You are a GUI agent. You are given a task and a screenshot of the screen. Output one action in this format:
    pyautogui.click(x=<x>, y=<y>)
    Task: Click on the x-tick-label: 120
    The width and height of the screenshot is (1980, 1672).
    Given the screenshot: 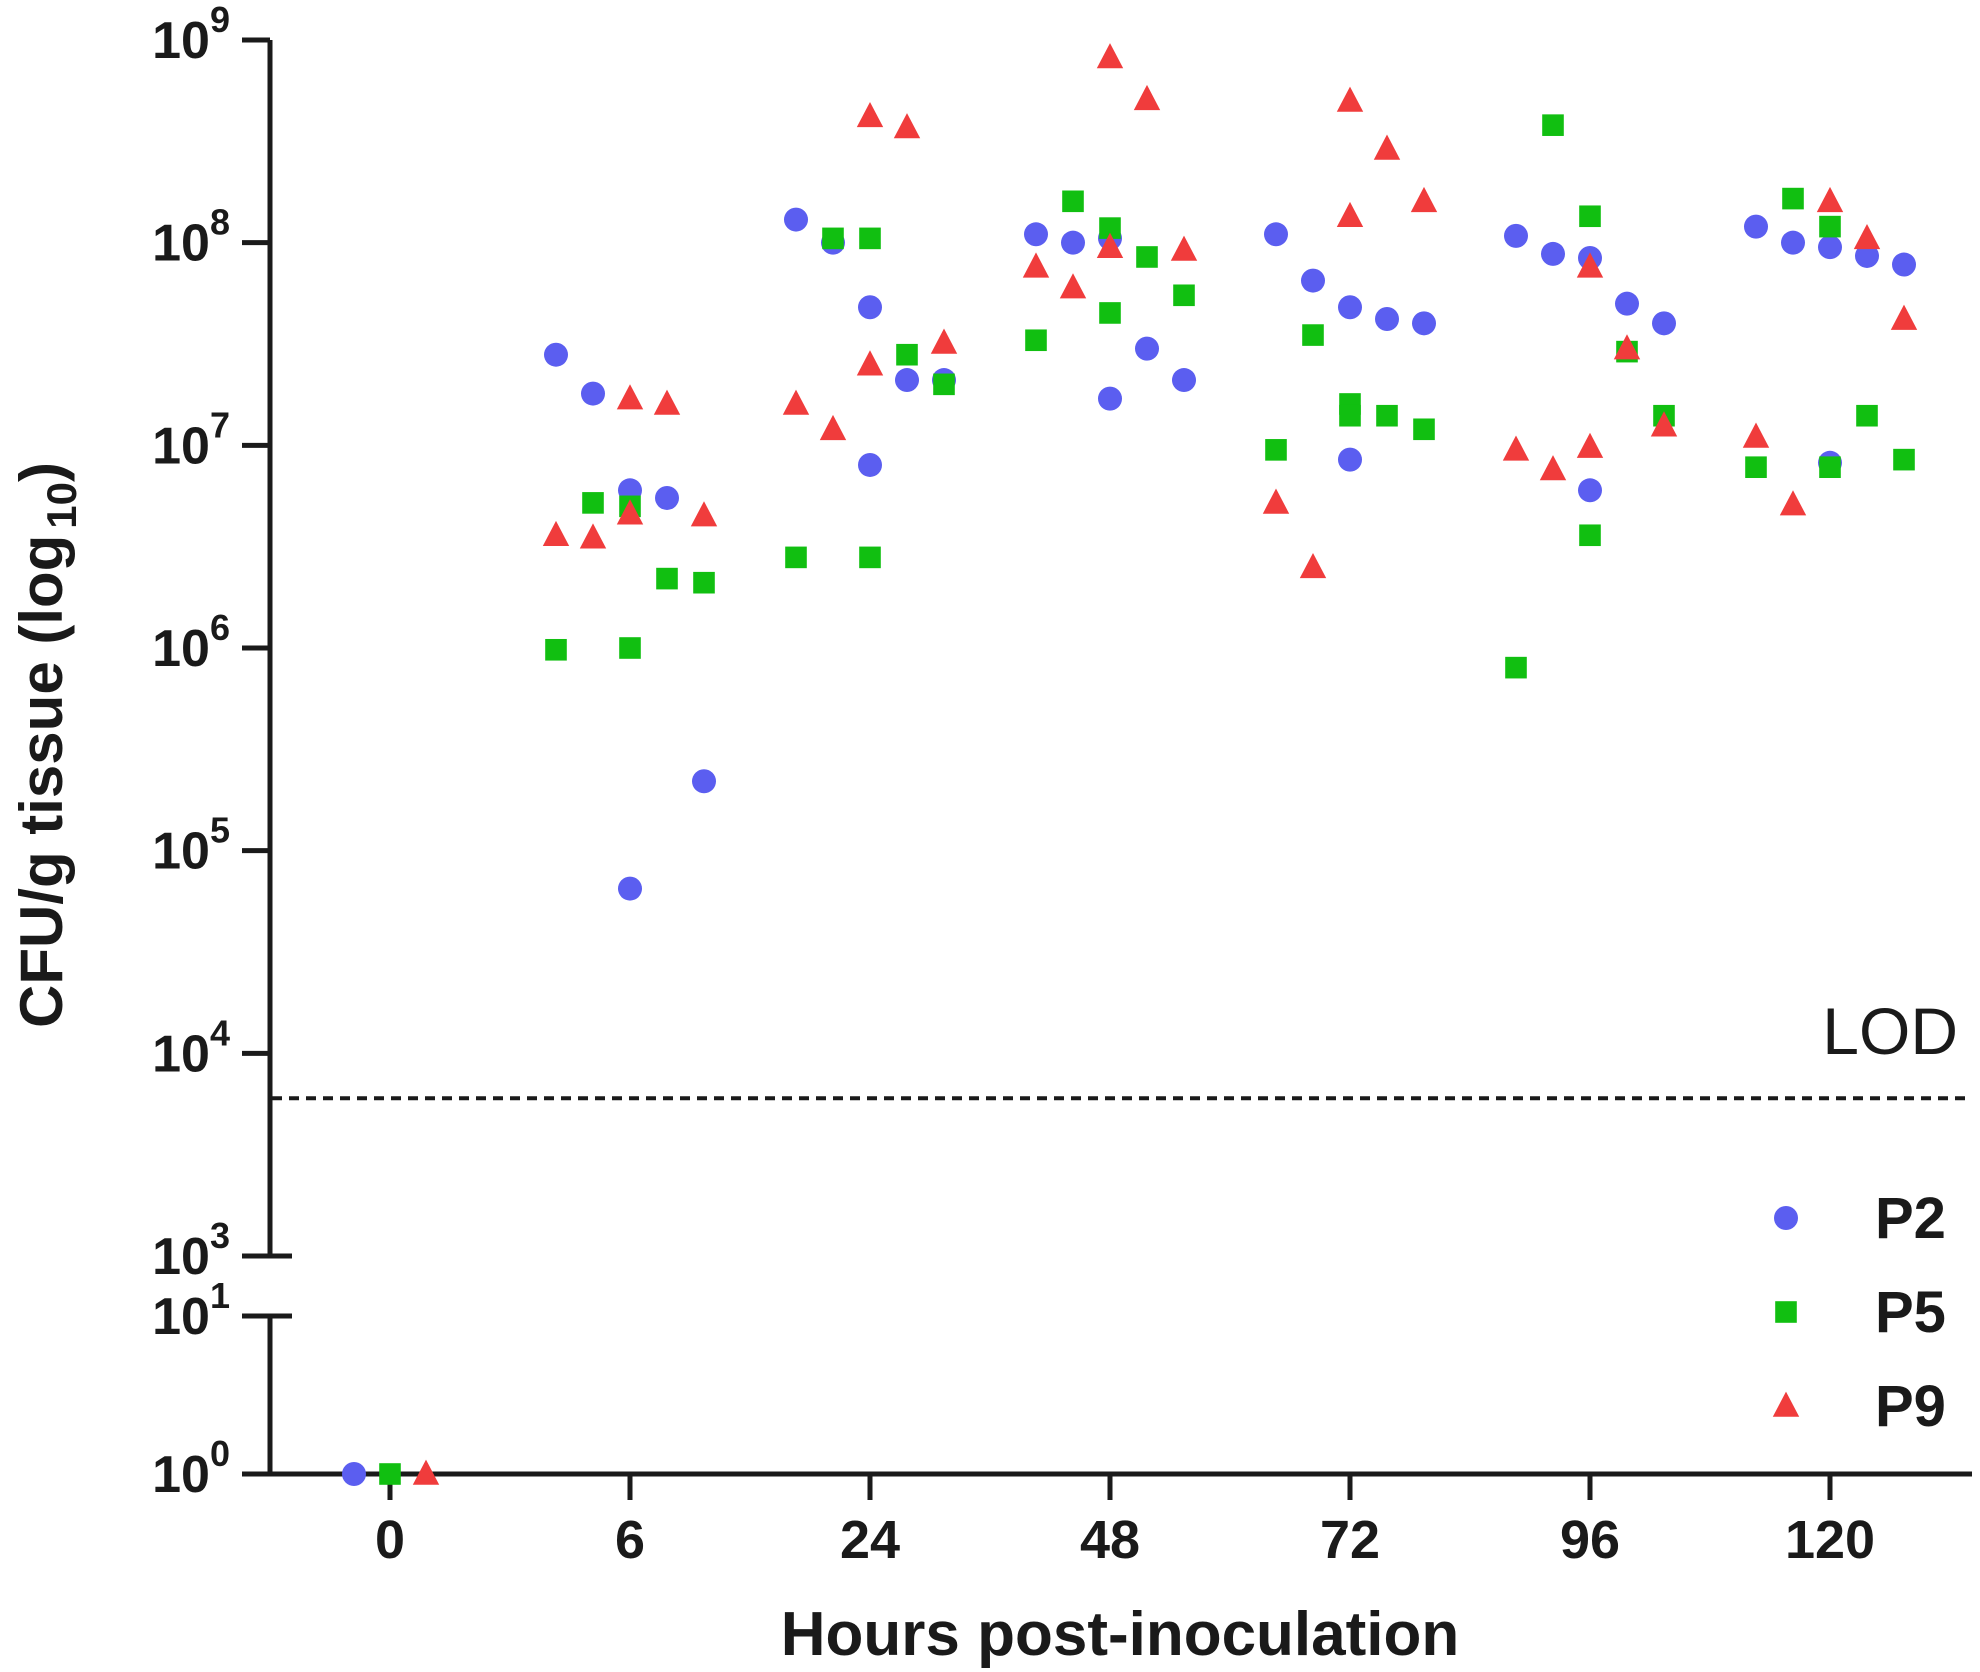 What is the action you would take?
    pyautogui.click(x=1830, y=1540)
    